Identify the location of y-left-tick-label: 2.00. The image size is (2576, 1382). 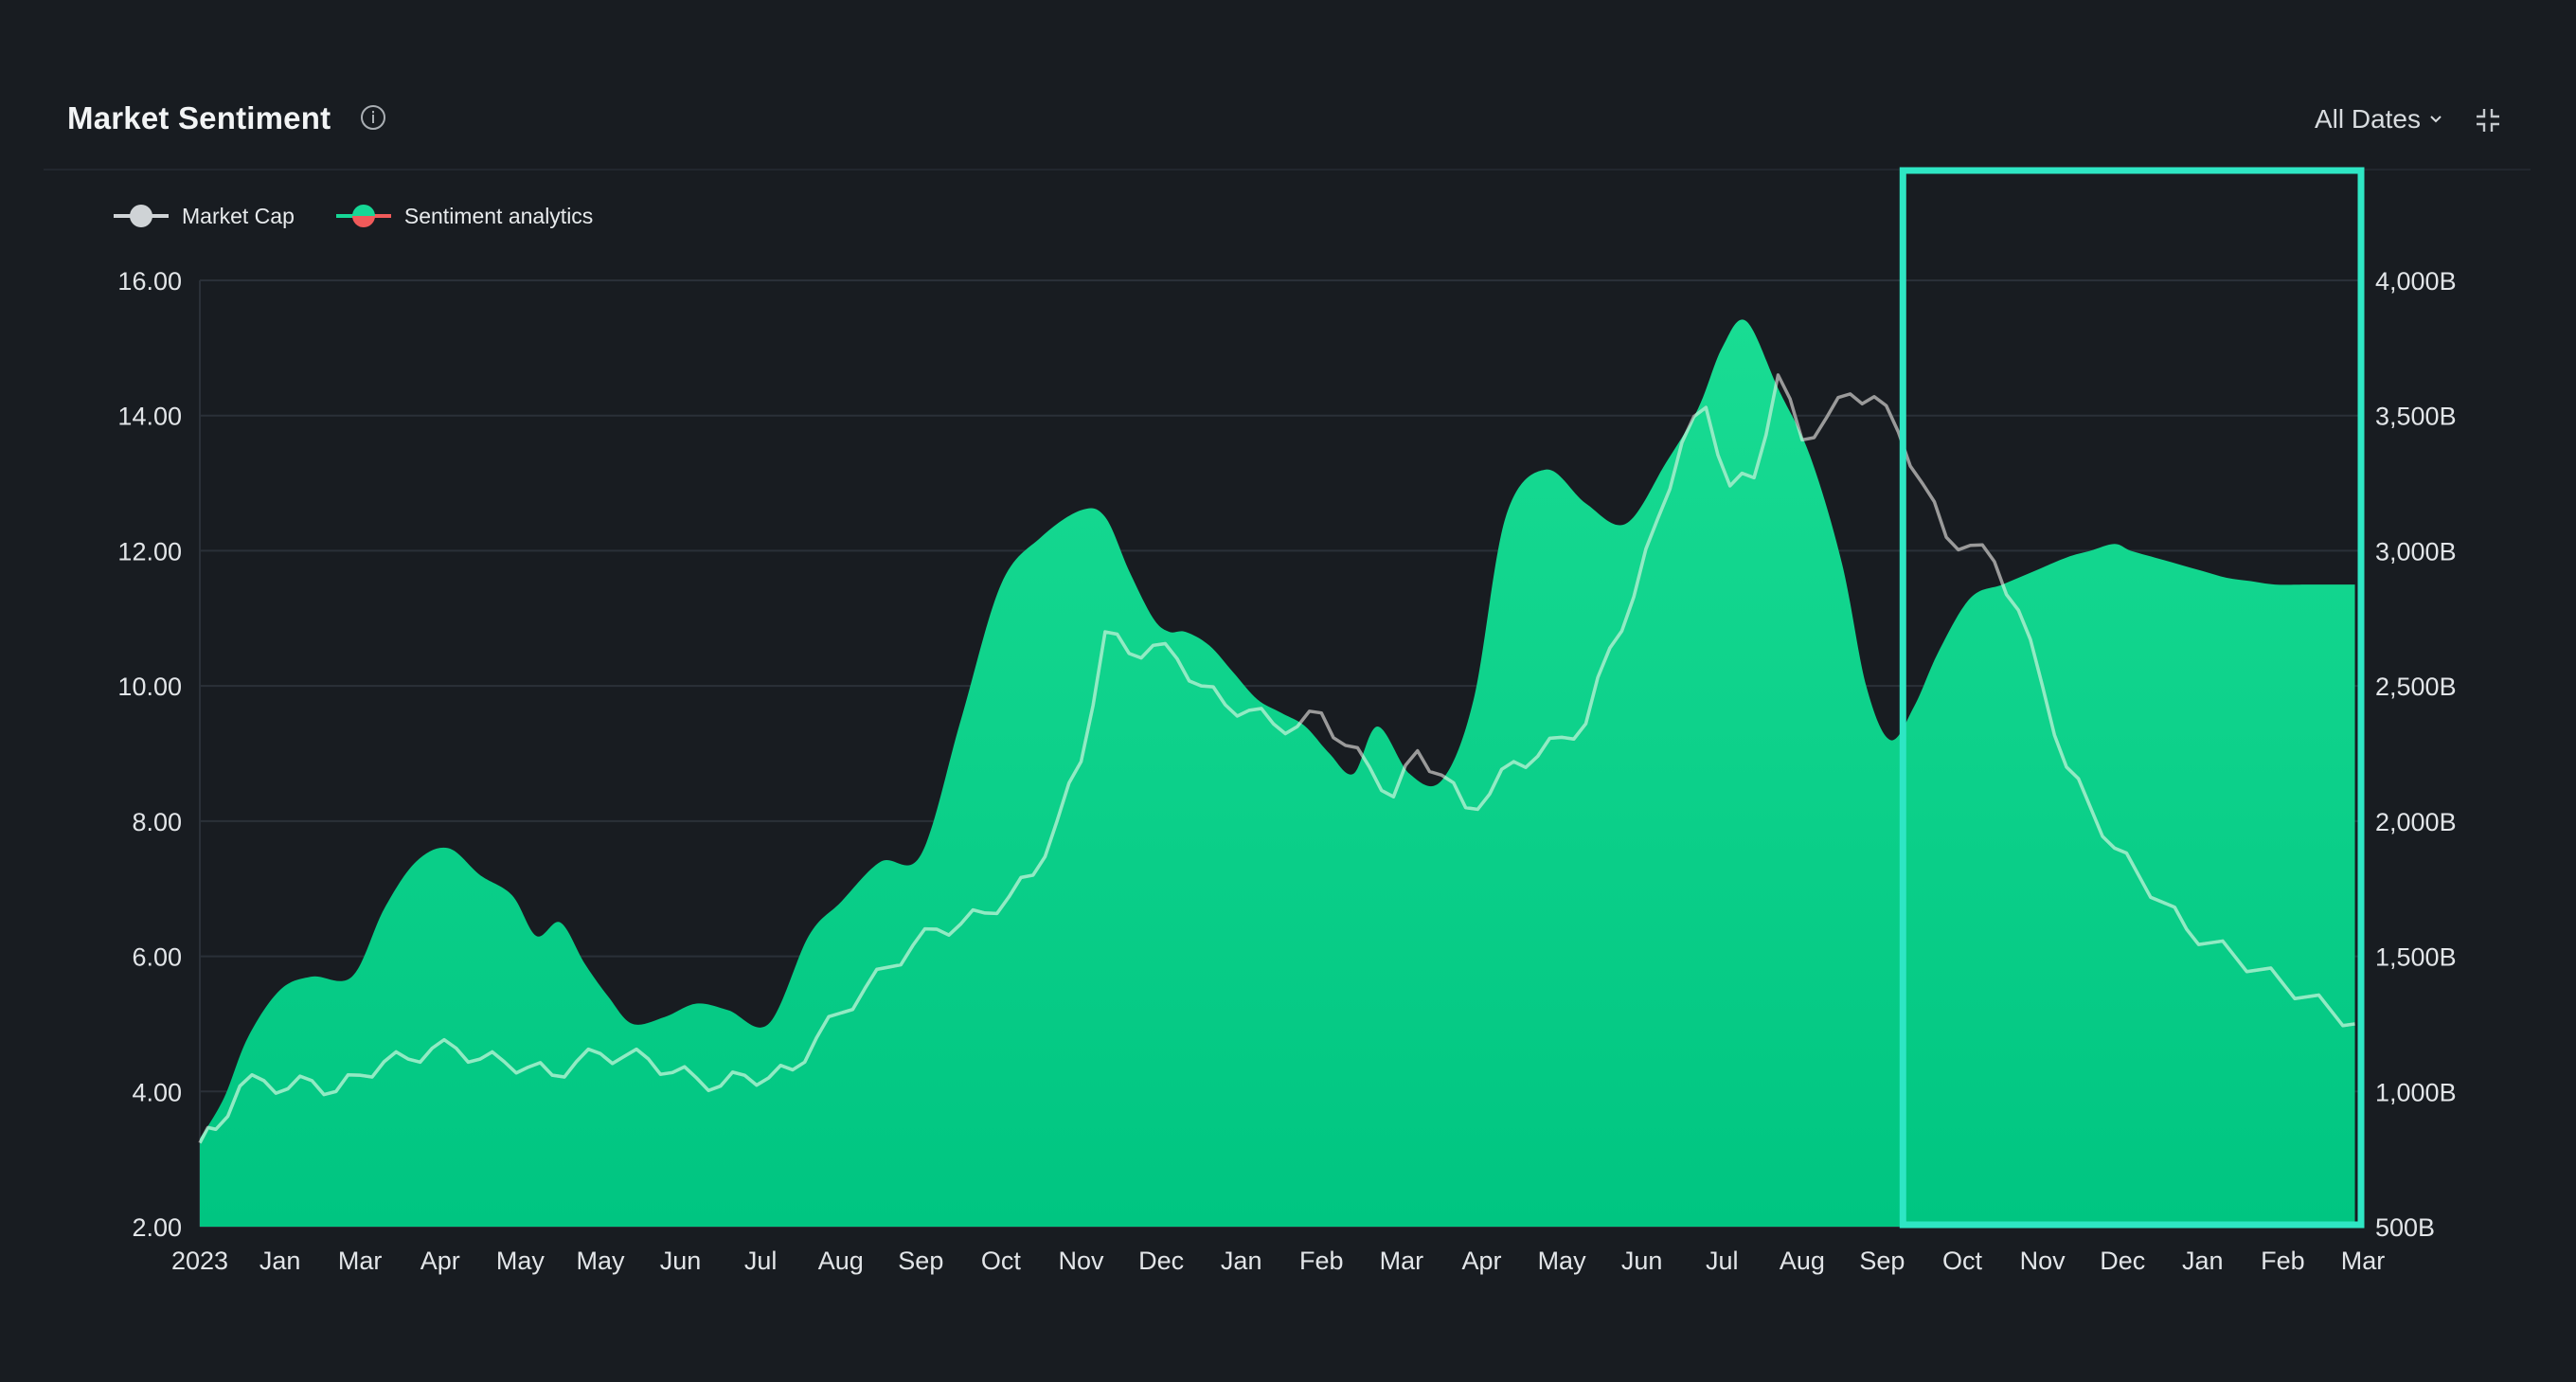
(157, 1227).